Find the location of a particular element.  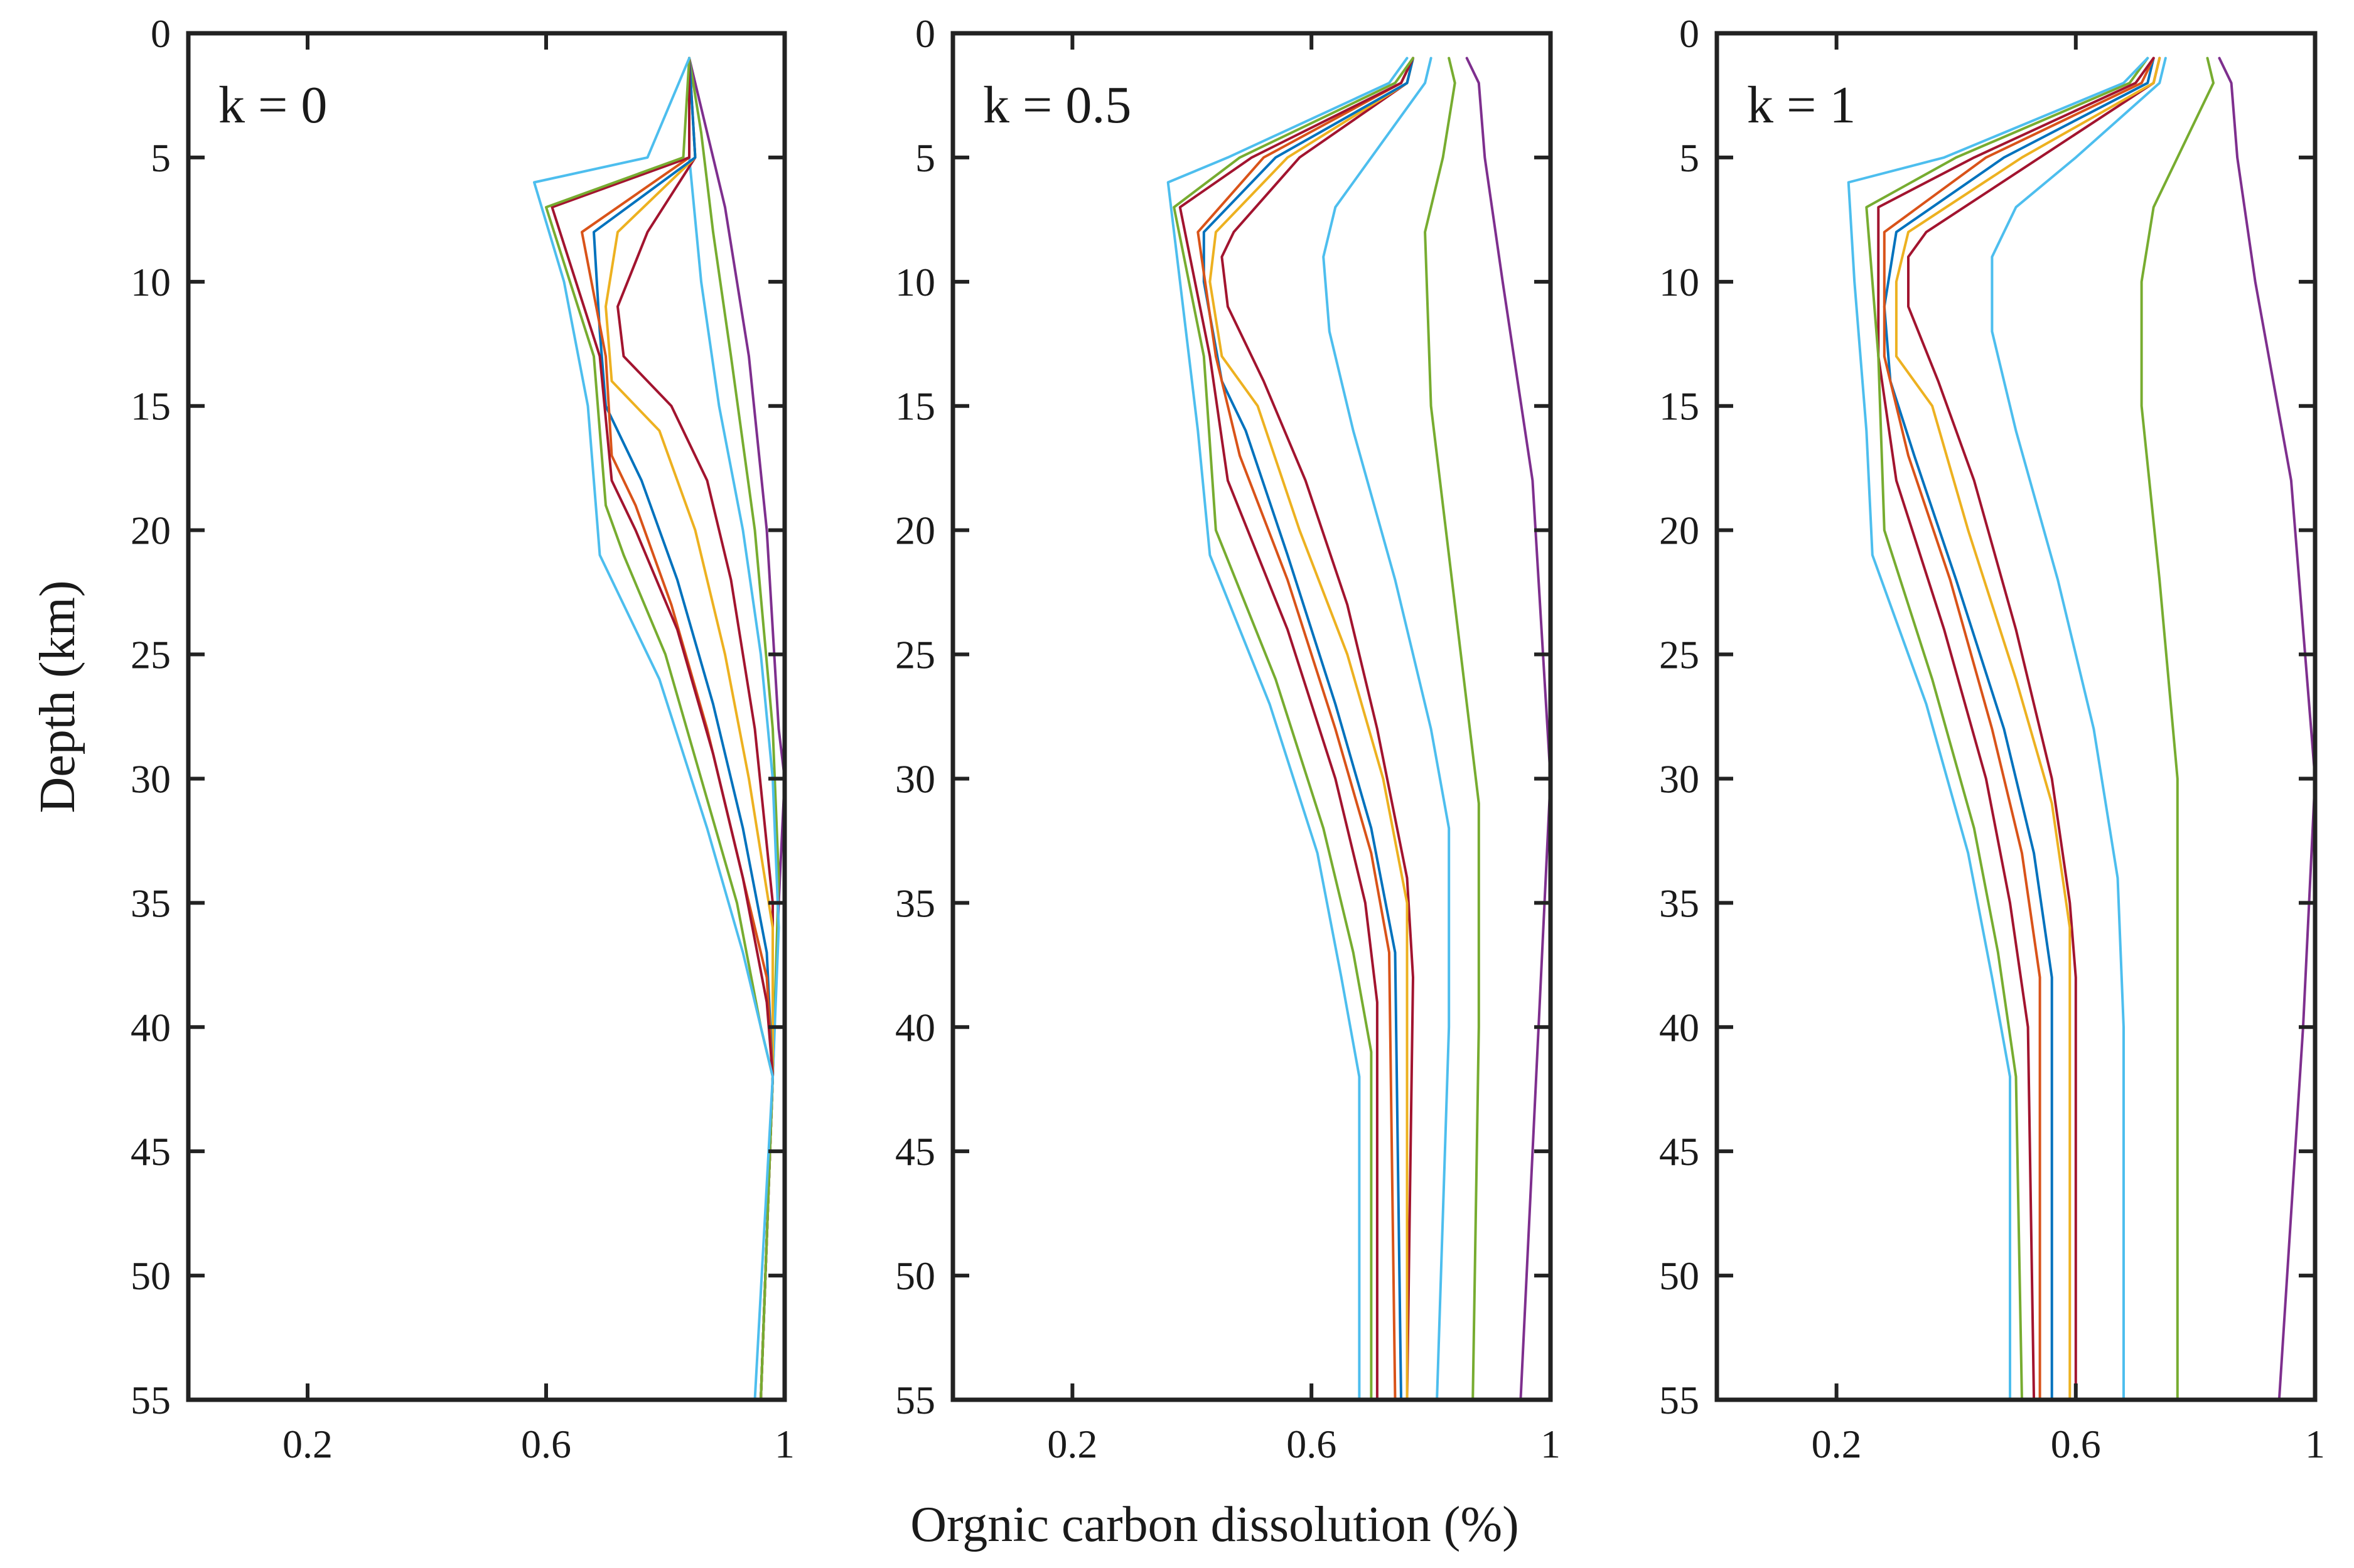

x-axis-title: Orgnic carbon dissolution (%) is located at coordinates (1214, 1524).